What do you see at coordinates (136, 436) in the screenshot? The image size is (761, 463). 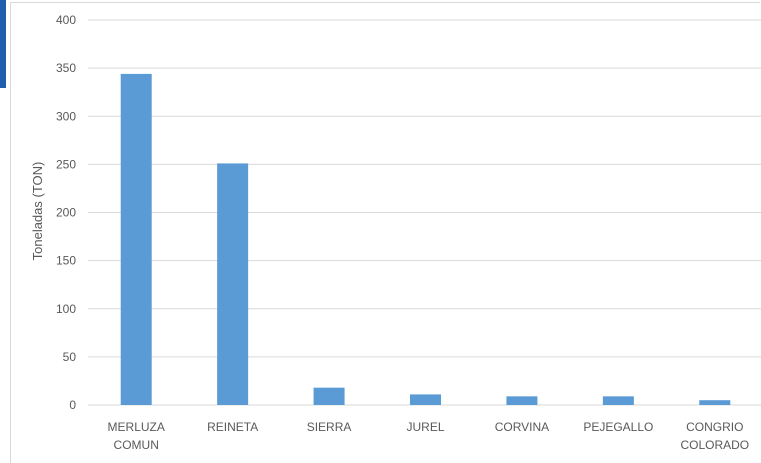 I see `x-tick-label: MERLUZA COMUN` at bounding box center [136, 436].